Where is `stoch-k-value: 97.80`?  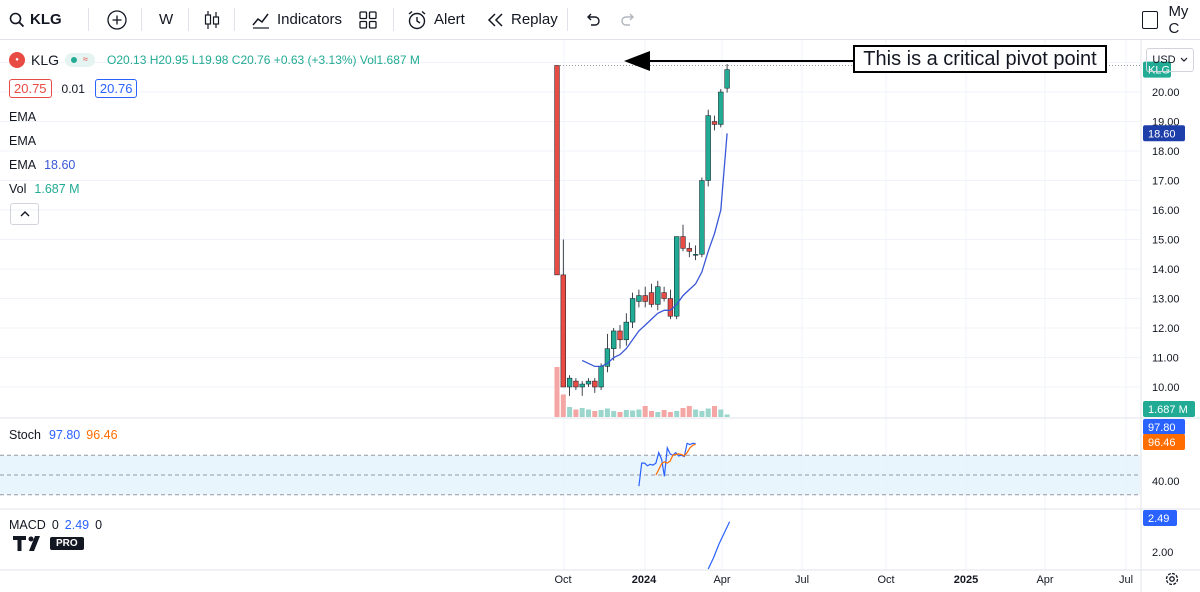
stoch-k-value: 97.80 is located at coordinates (64, 435).